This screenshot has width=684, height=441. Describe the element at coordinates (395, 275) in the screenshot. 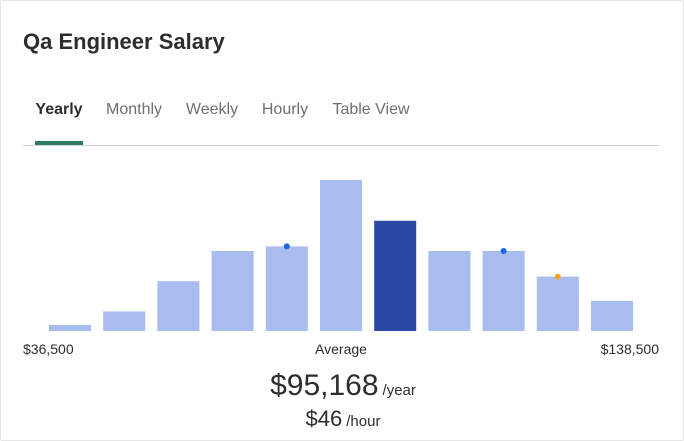

I see `histogram-bar-average` at that location.